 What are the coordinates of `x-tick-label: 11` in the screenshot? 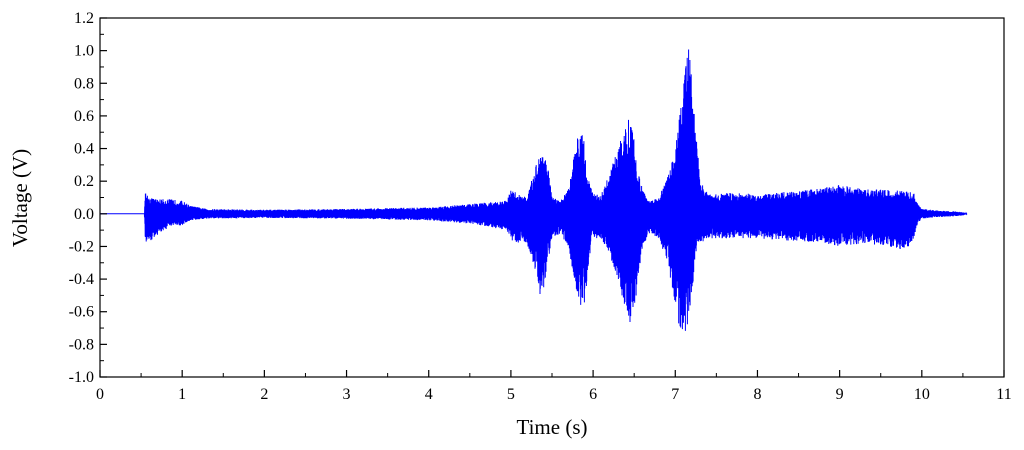 It's located at (1003, 394).